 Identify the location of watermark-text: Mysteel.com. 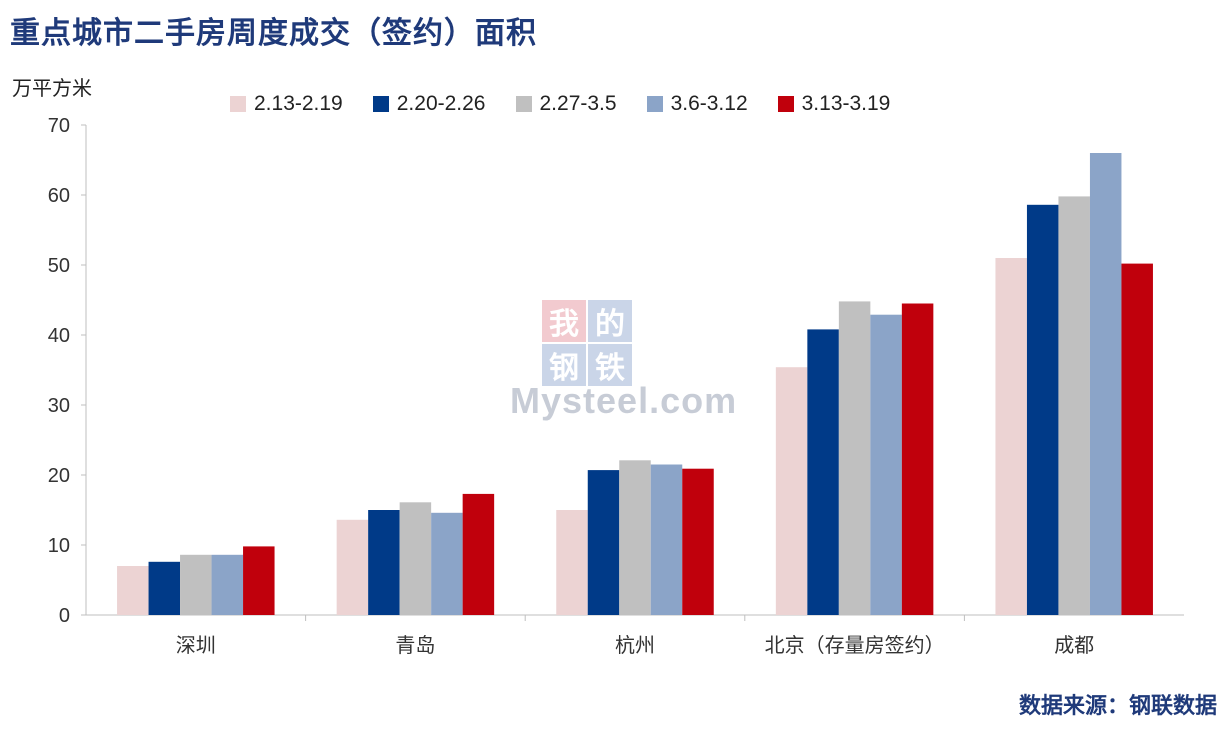
(624, 400).